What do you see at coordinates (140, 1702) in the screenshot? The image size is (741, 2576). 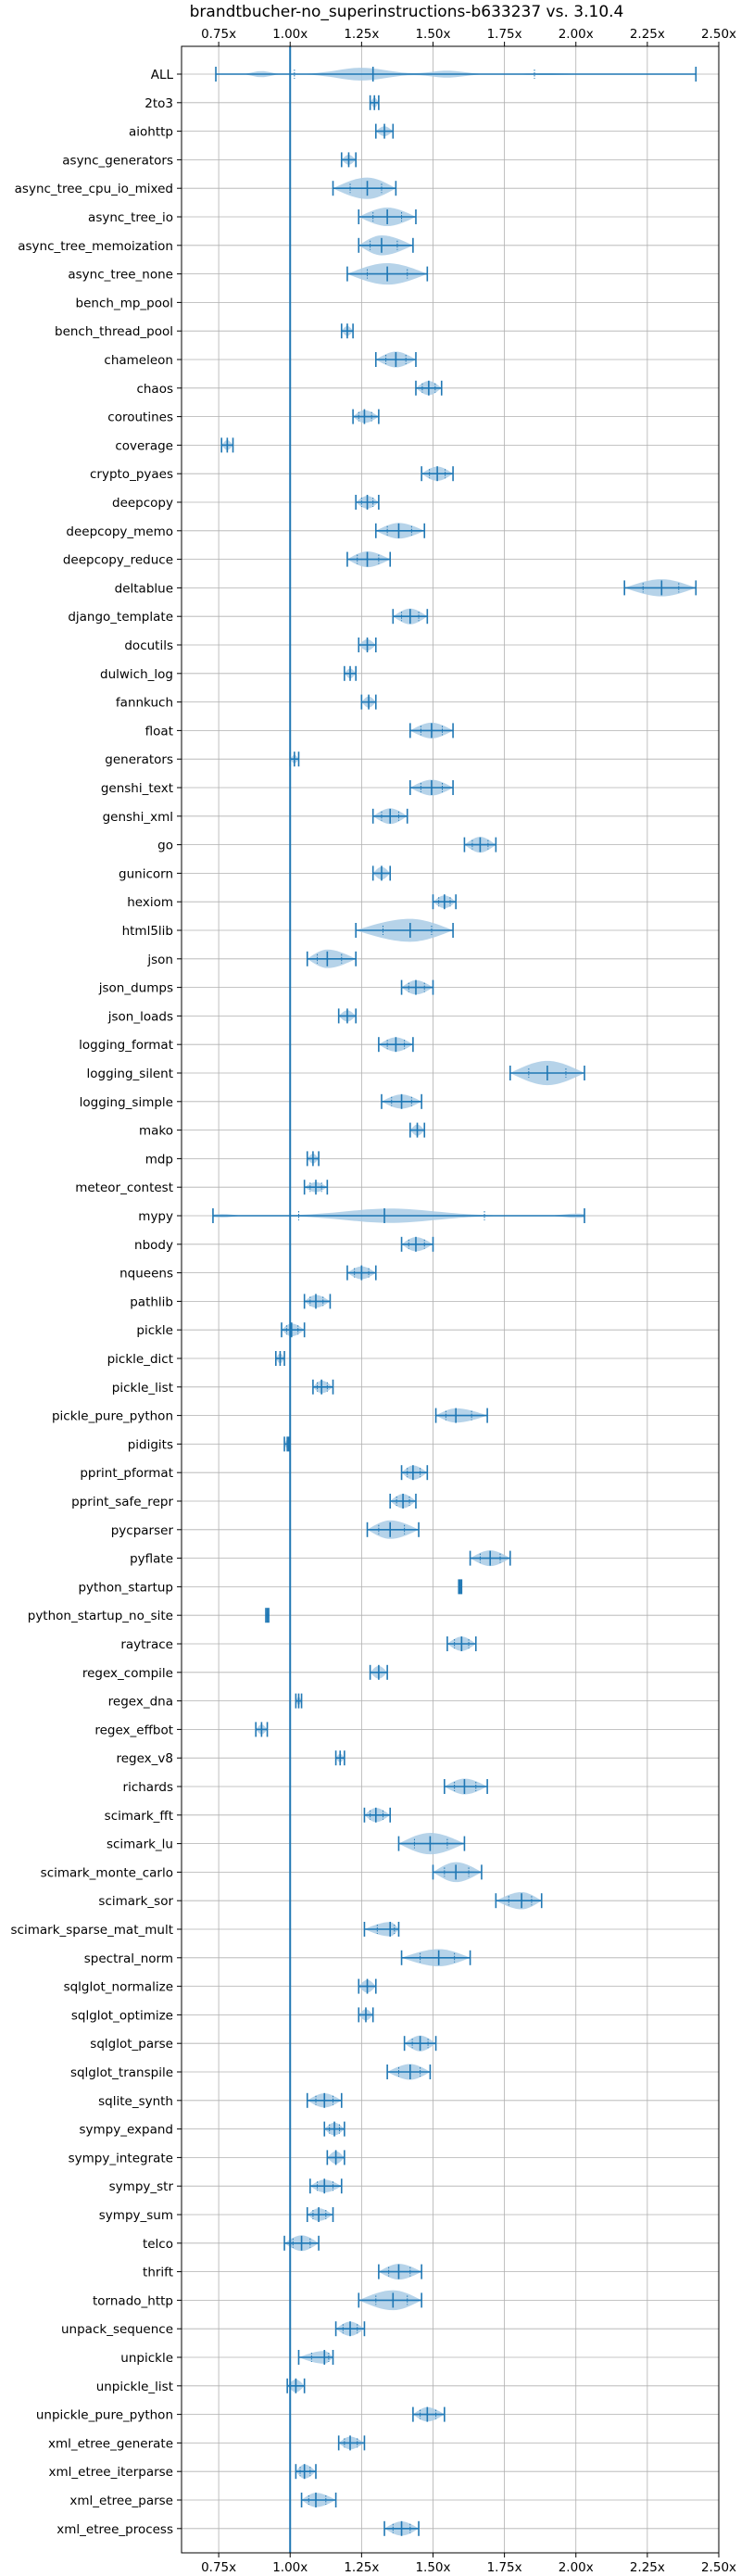 I see `benchmark-label: regex_dna` at bounding box center [140, 1702].